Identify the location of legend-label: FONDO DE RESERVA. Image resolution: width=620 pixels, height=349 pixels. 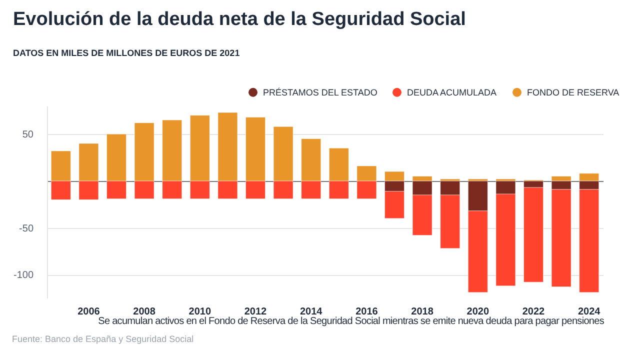
(573, 92).